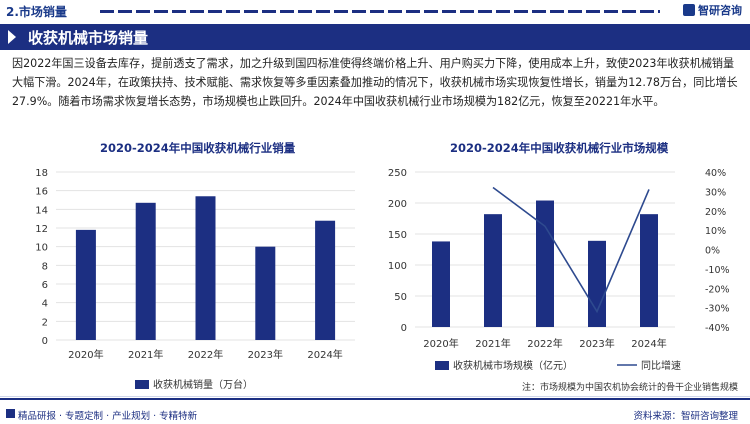 This screenshot has height=424, width=750. What do you see at coordinates (108, 416) in the screenshot?
I see `footer-tagline: 精品研报 · 专题定制 · 产业规划 · 专精特新` at bounding box center [108, 416].